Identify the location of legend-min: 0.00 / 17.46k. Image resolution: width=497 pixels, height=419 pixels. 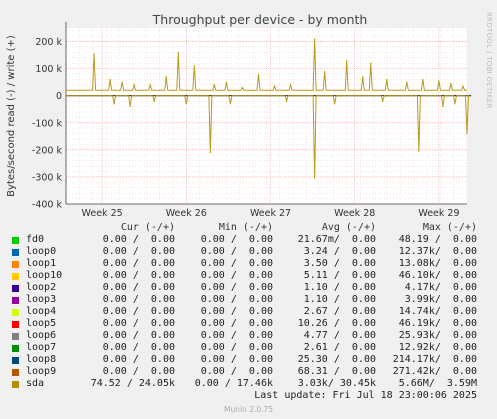
(233, 383).